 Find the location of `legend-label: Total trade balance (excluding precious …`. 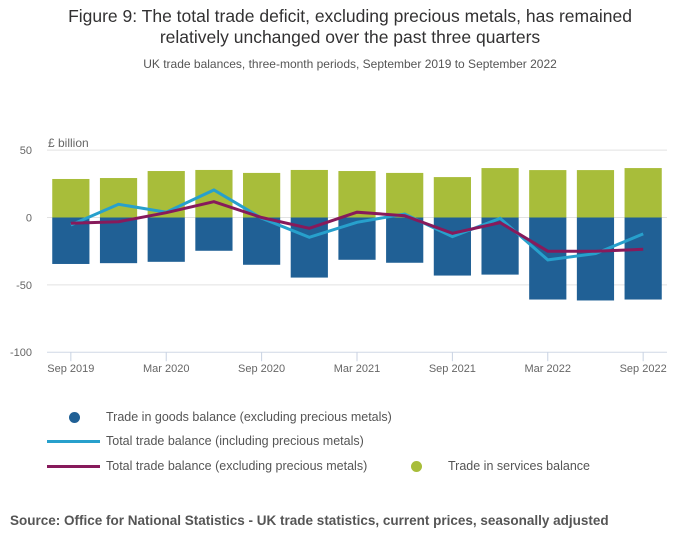

legend-label: Total trade balance (excluding precious … is located at coordinates (237, 466).